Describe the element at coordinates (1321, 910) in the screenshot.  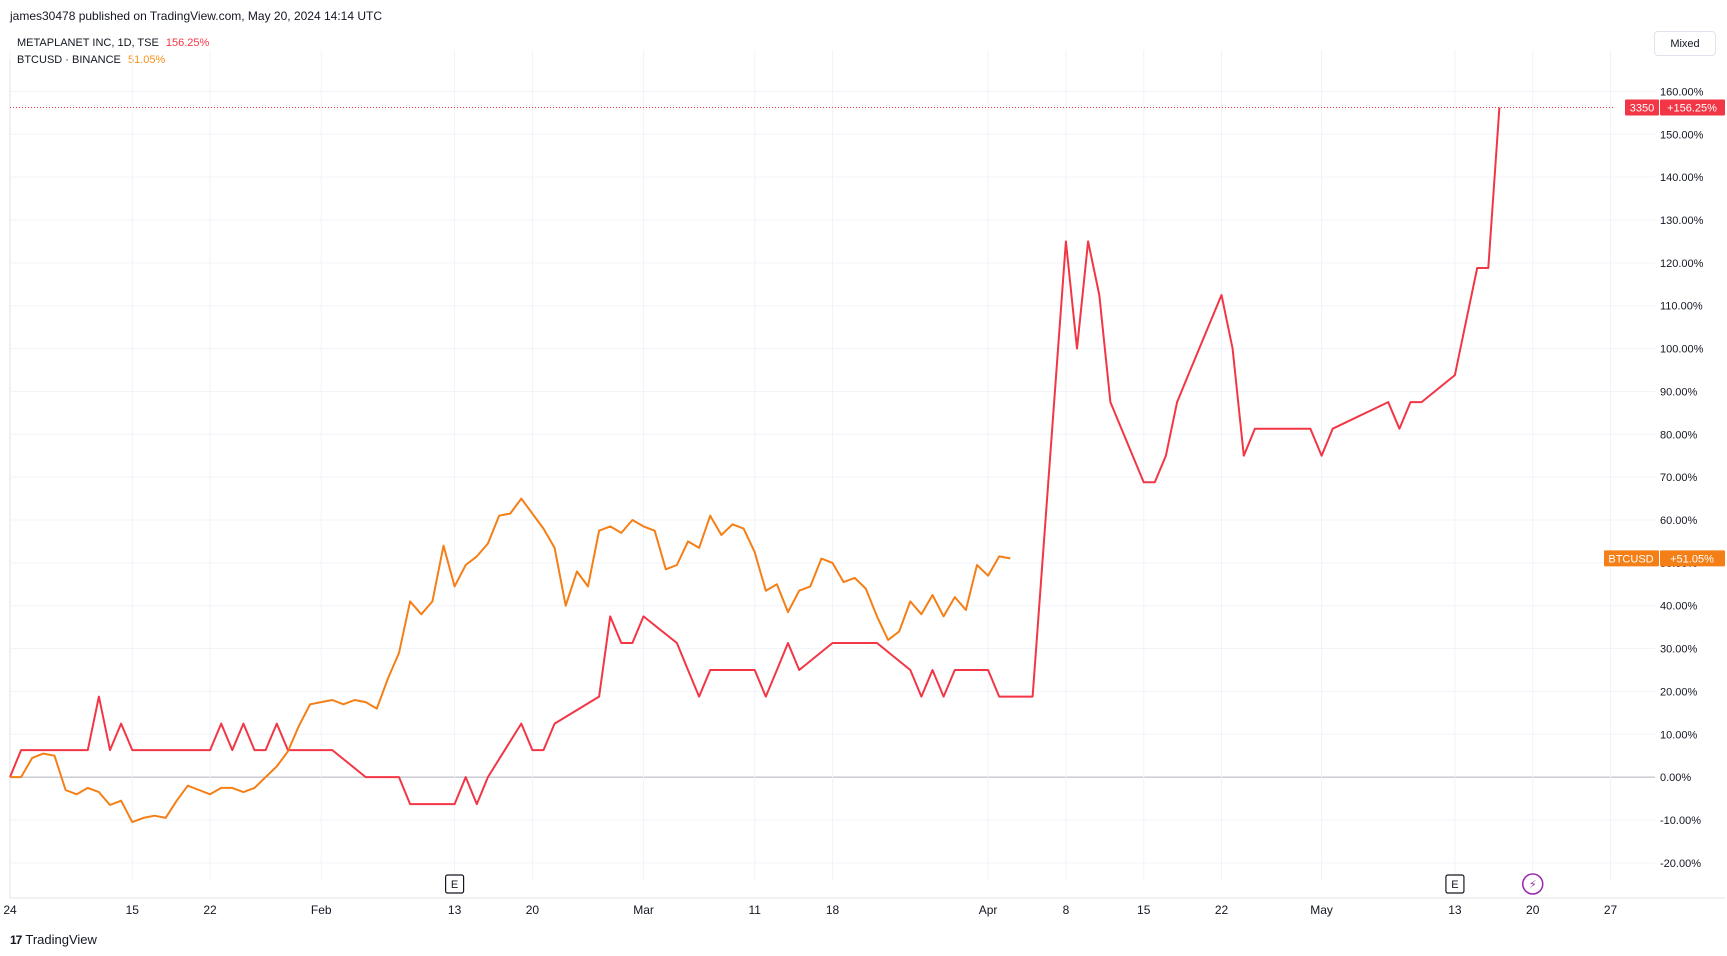
I see `x-tick-label: May` at that location.